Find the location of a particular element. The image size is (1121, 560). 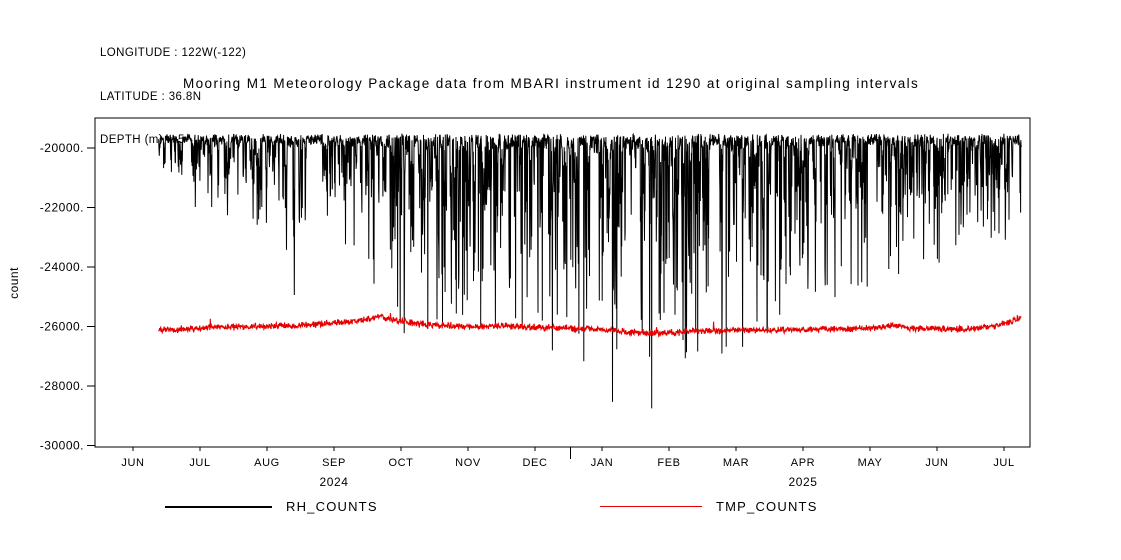

legend-item-tmp-counts: TMP_COUNTS is located at coordinates (709, 506).